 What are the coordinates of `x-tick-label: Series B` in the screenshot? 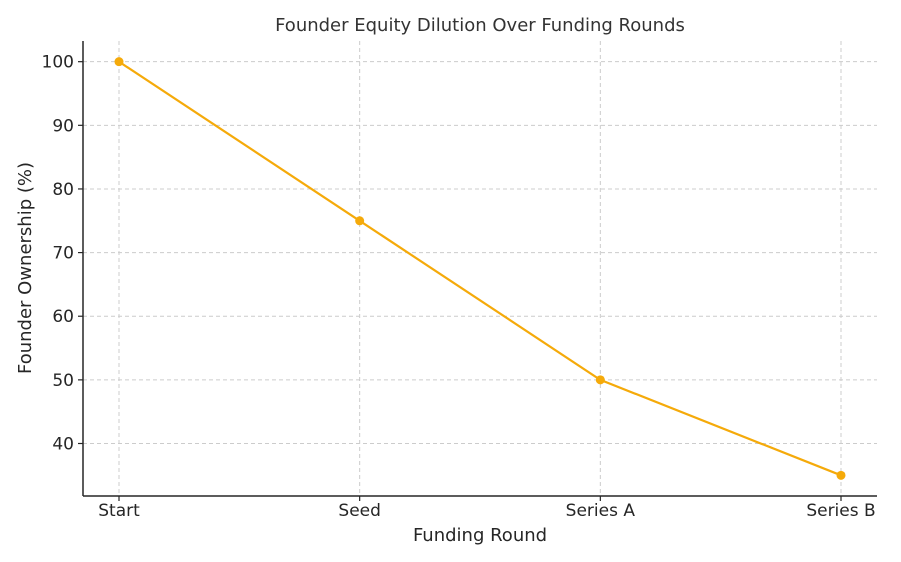 It's located at (840, 511).